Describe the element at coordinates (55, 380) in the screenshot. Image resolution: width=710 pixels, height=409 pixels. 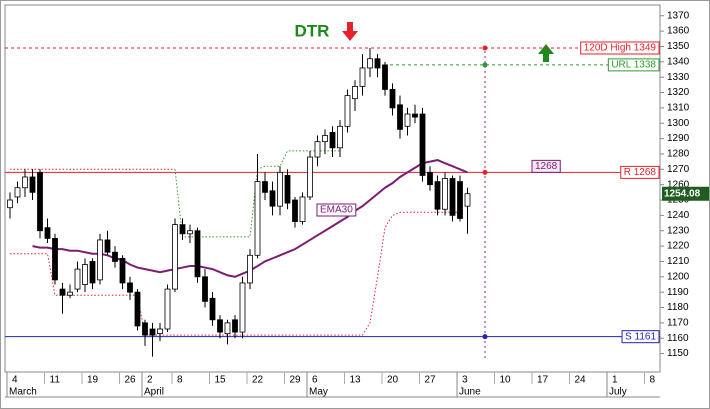
I see `x-tick-label: 11` at that location.